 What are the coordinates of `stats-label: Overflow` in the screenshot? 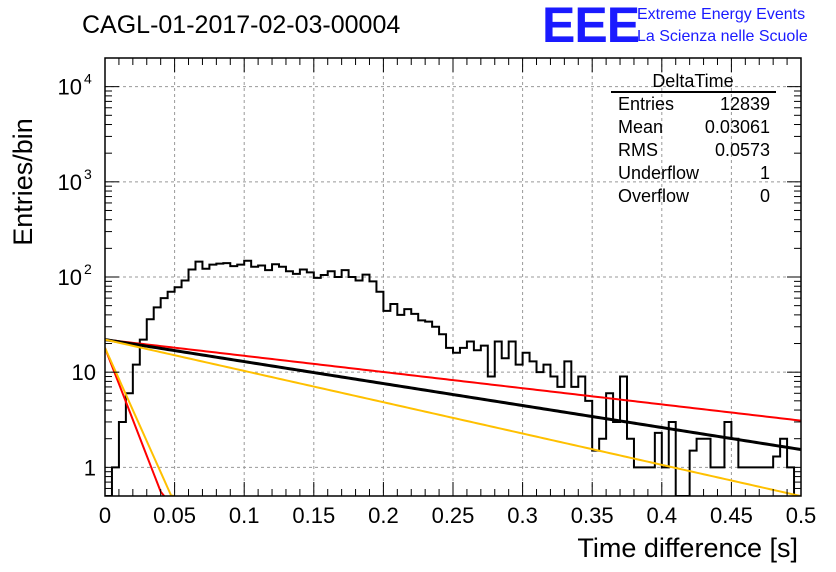 It's located at (654, 196).